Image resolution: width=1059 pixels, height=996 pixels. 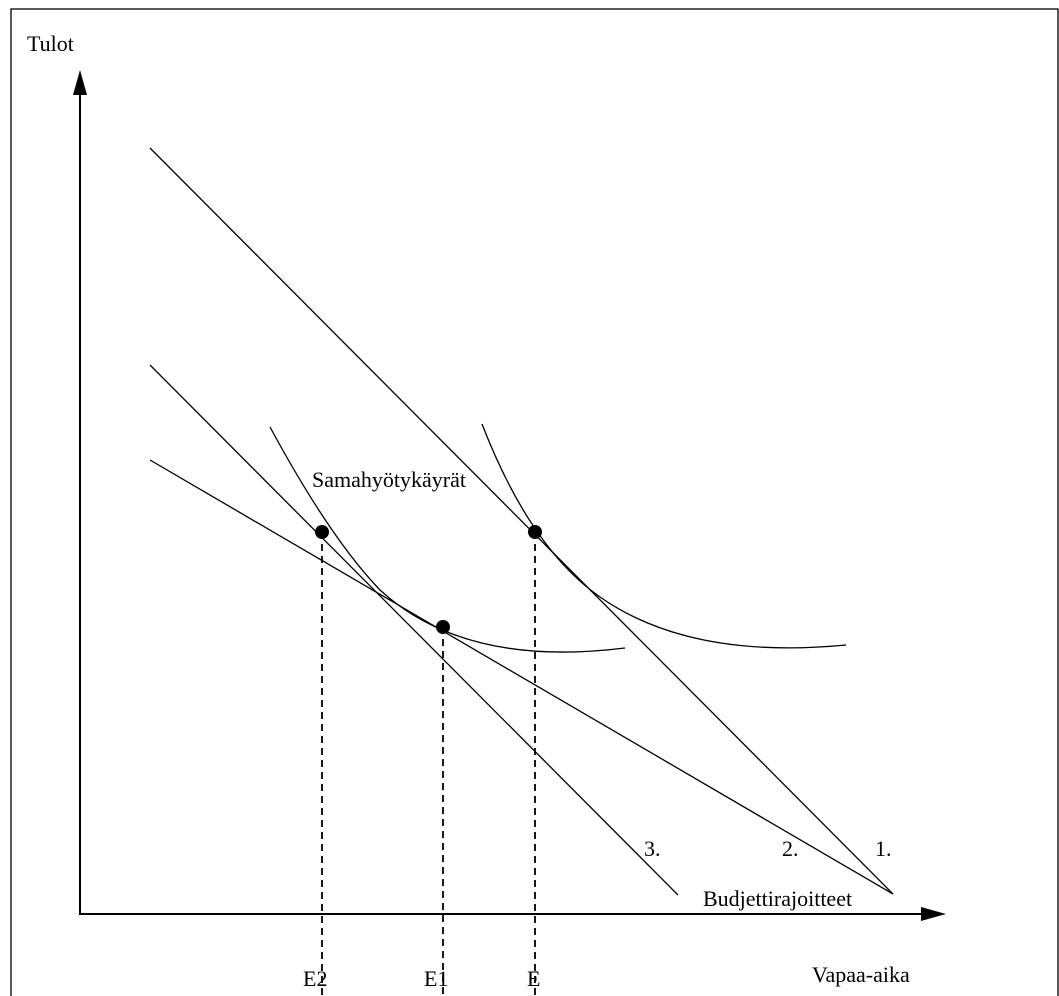 I want to click on equilibrium-point-e, so click(x=535, y=532).